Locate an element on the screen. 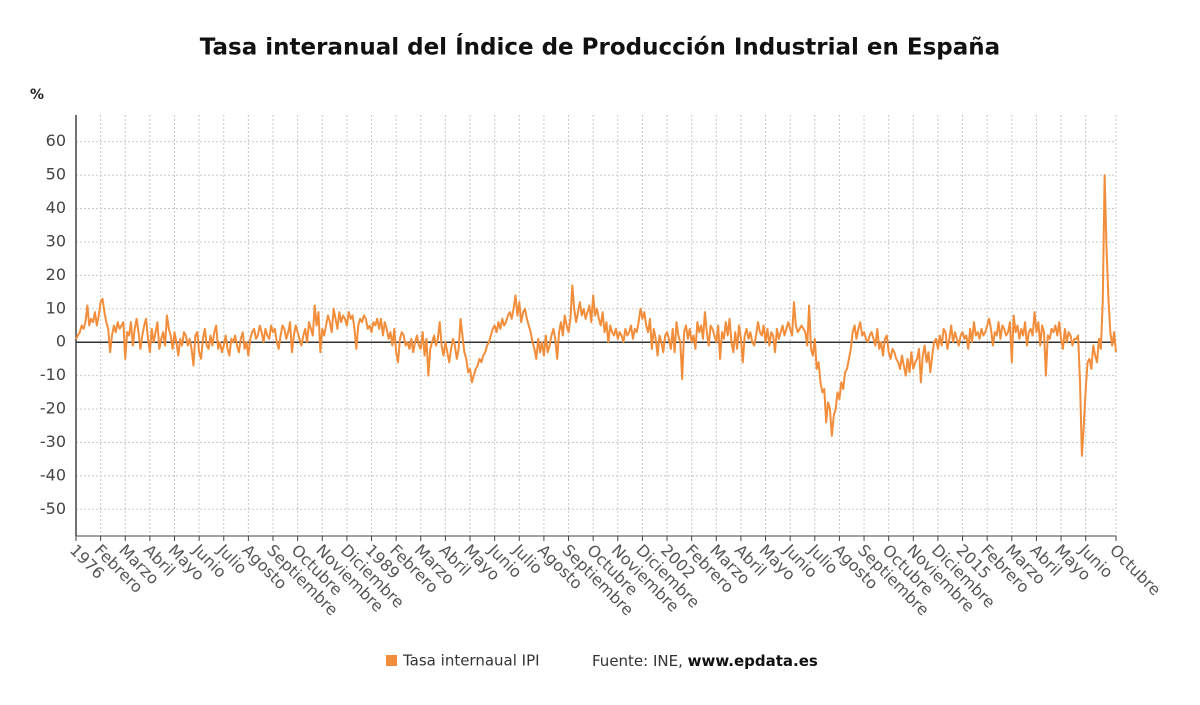 The image size is (1200, 705). y-tick-label: -50 is located at coordinates (53, 508).